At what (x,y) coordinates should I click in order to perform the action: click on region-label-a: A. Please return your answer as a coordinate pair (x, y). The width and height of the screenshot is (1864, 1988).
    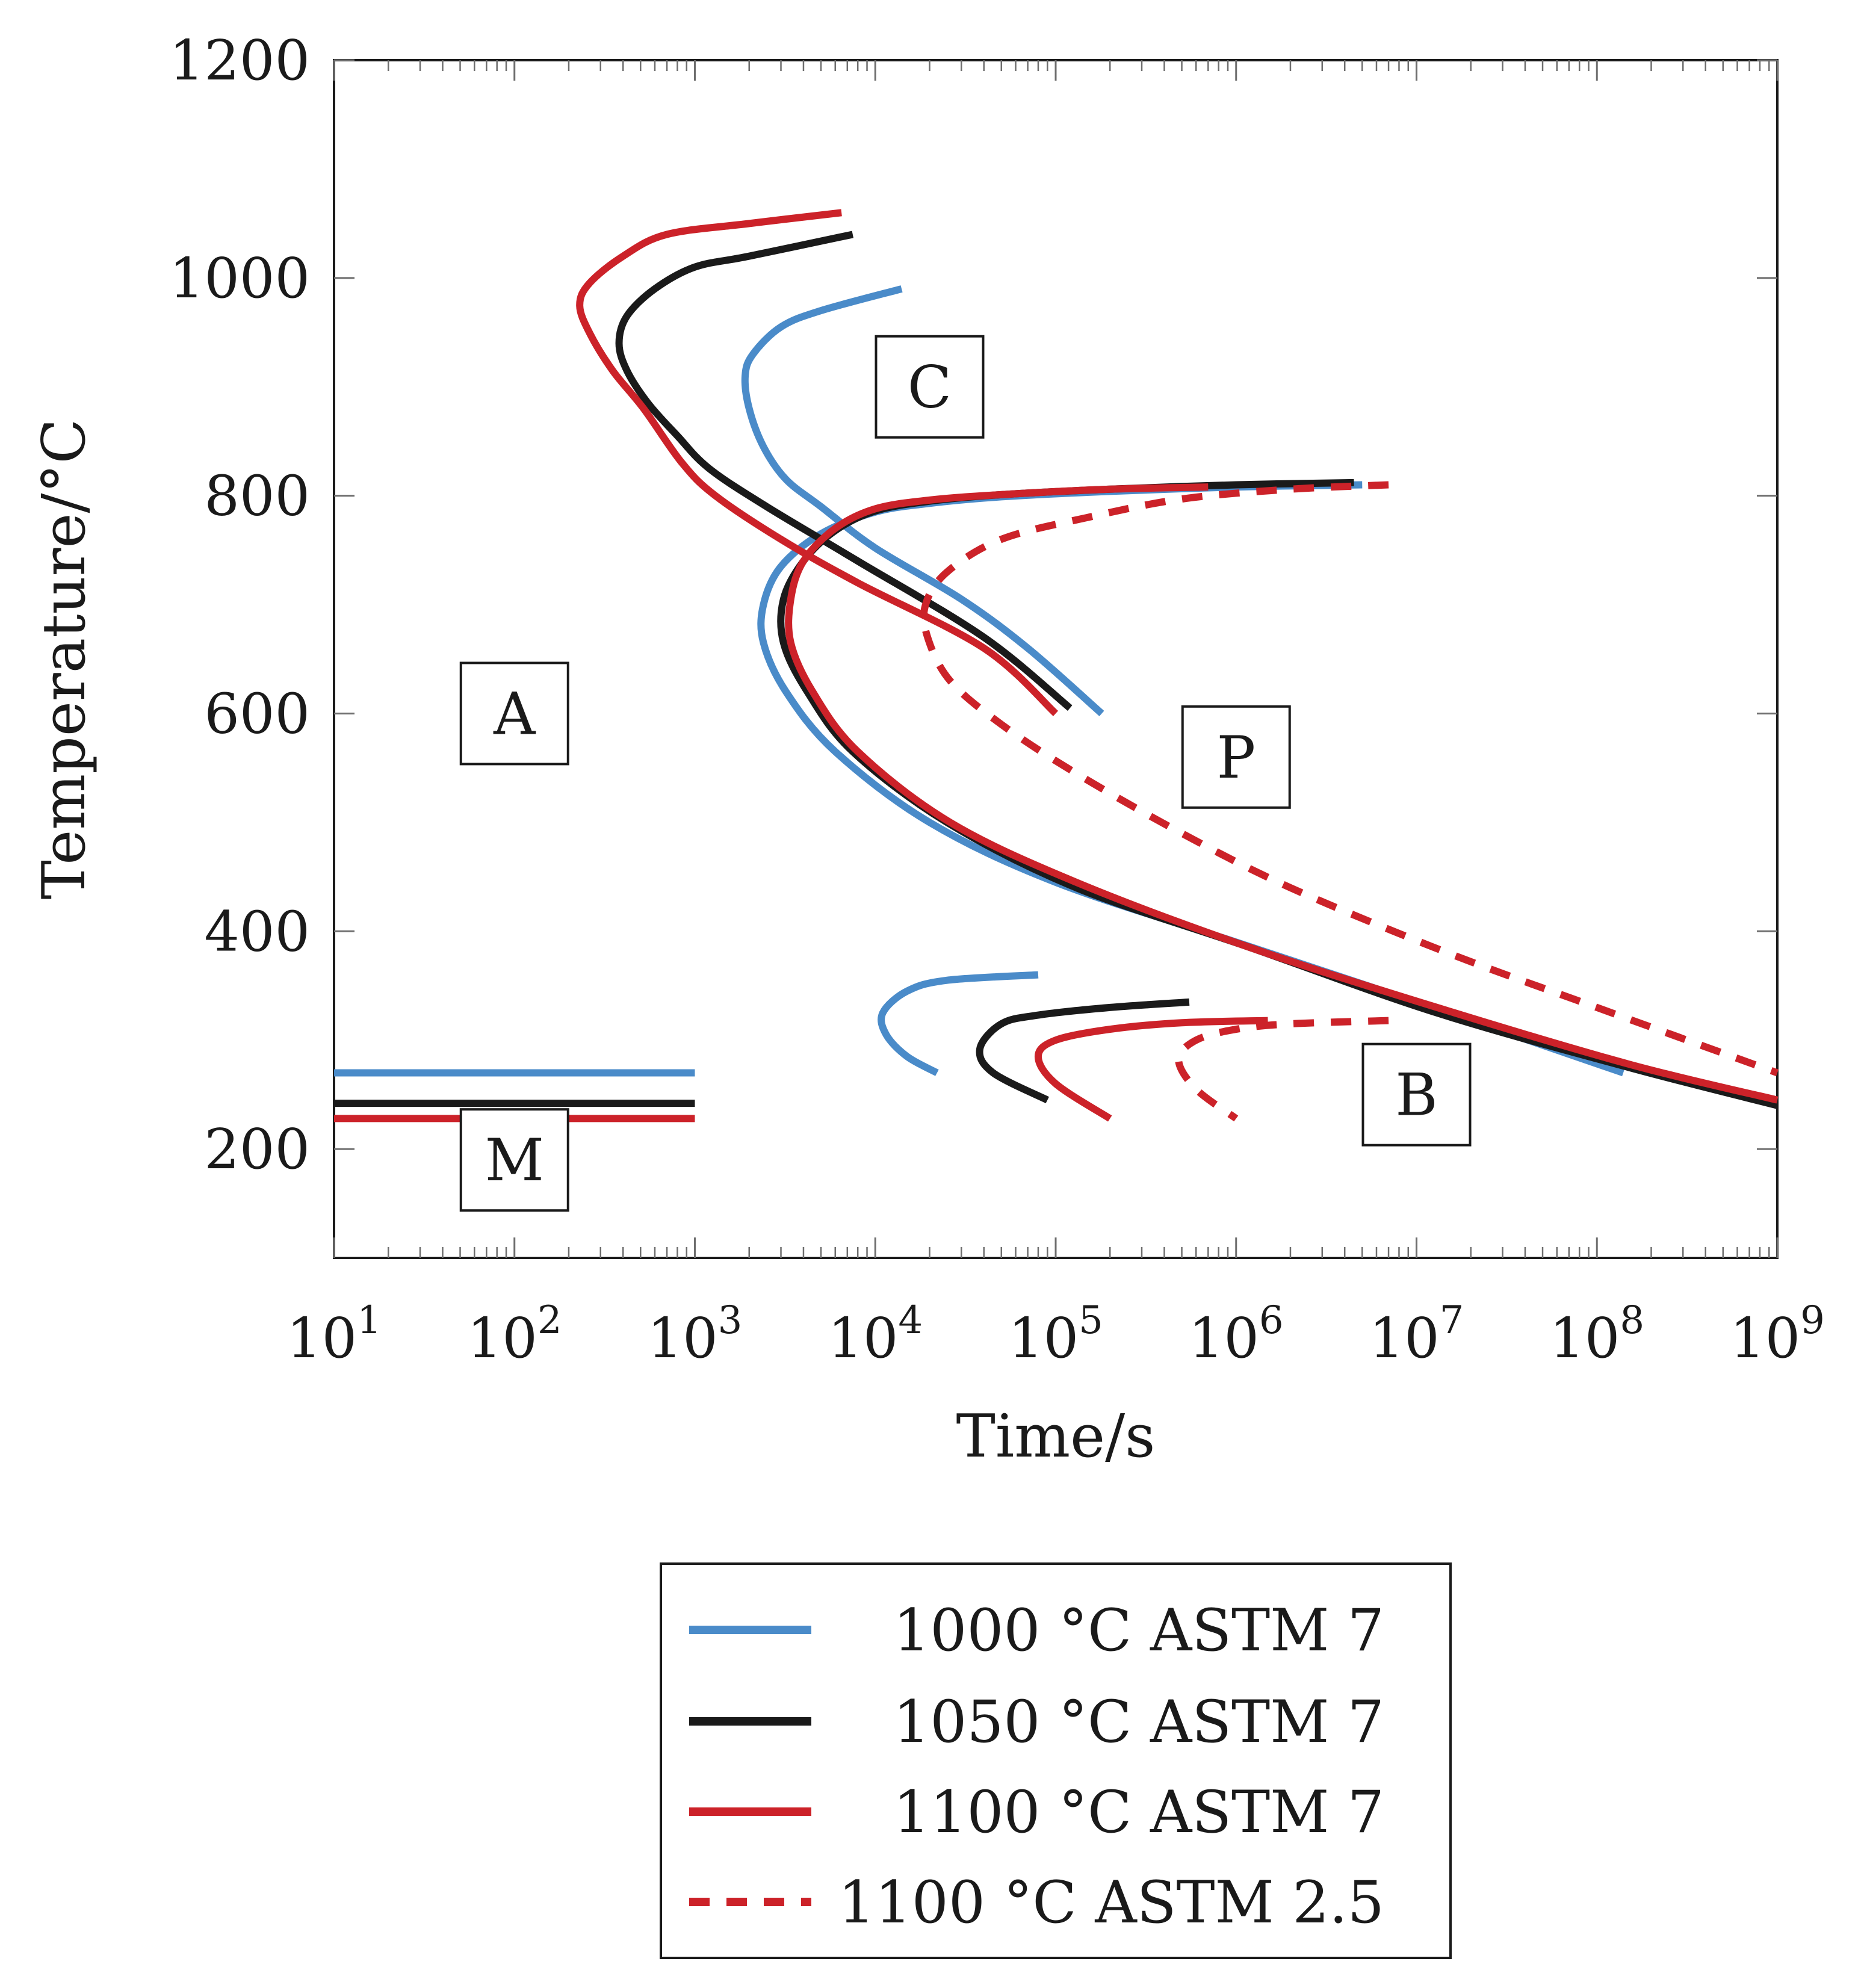
    Looking at the image, I should click on (514, 714).